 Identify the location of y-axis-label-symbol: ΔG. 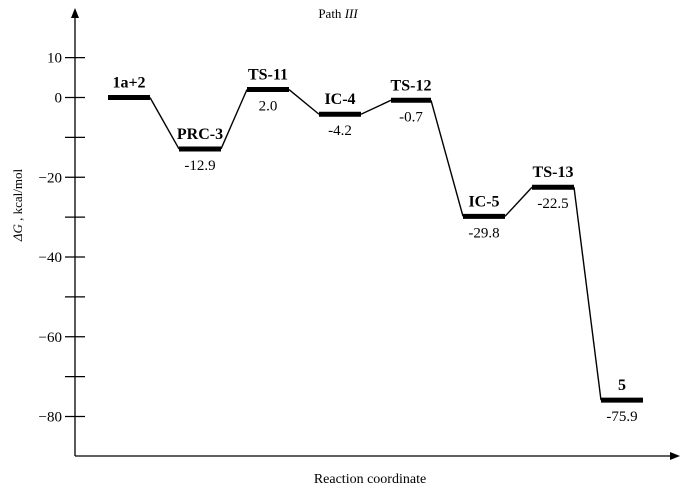
(17, 233).